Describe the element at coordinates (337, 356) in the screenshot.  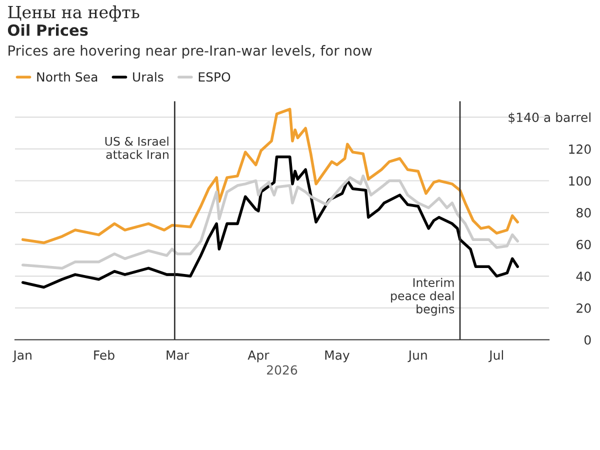
I see `x-tick-label: May` at that location.